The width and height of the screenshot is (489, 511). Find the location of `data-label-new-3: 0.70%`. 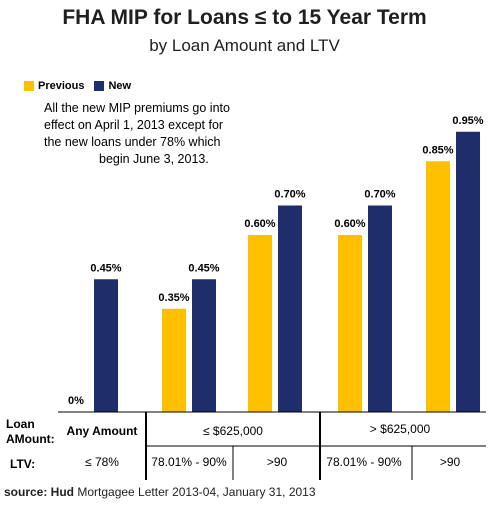

data-label-new-3: 0.70% is located at coordinates (379, 195).